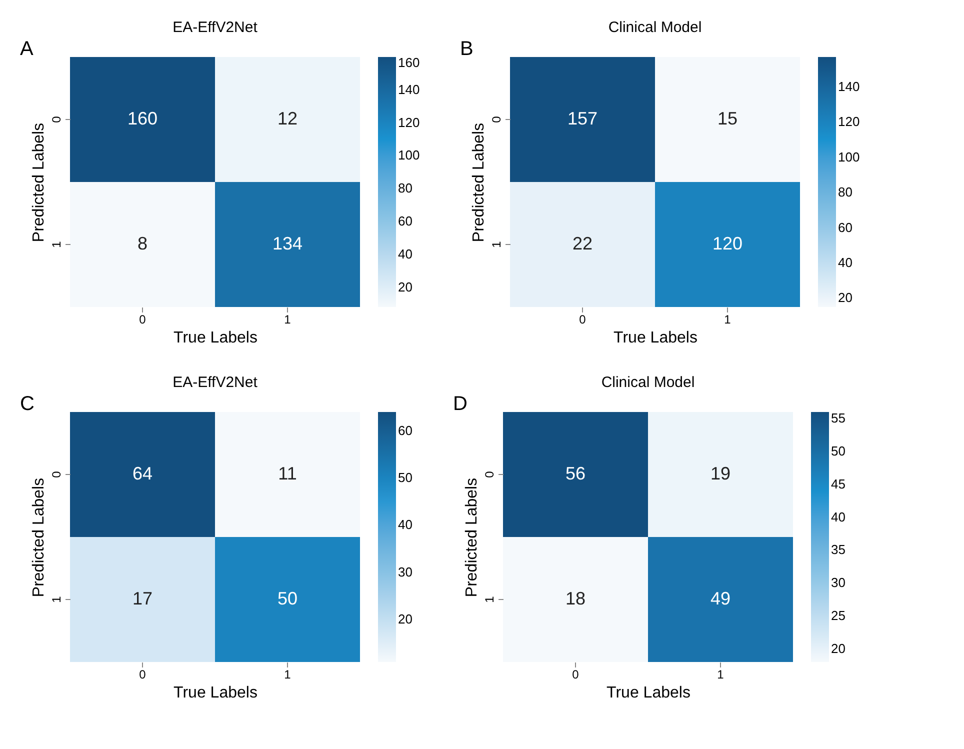 This screenshot has height=749, width=964. What do you see at coordinates (287, 244) in the screenshot?
I see `data-label: 134` at bounding box center [287, 244].